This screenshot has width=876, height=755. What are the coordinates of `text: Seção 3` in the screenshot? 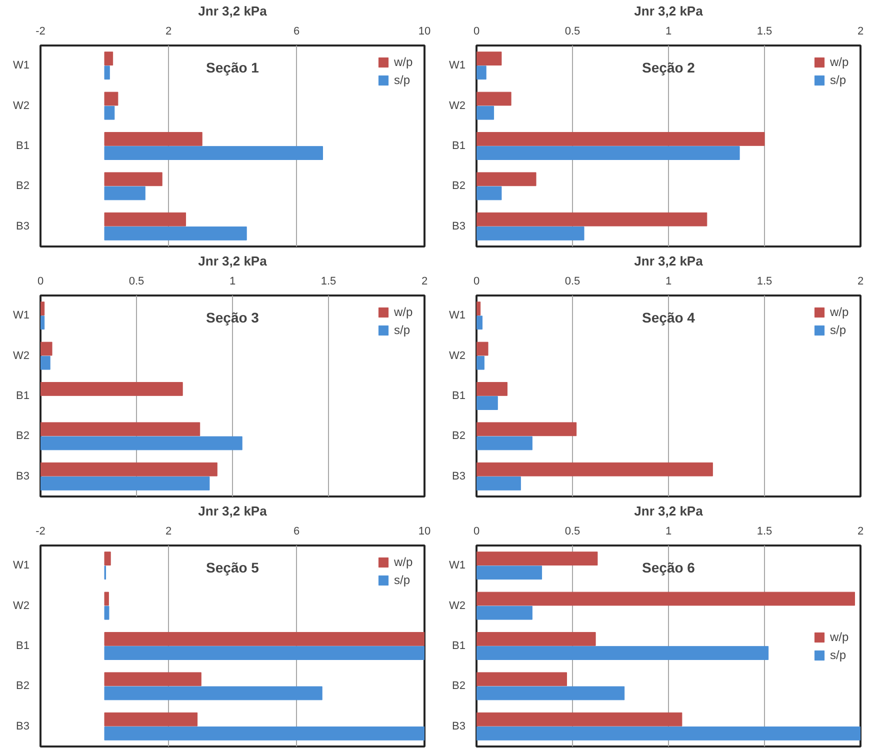 It's located at (233, 318).